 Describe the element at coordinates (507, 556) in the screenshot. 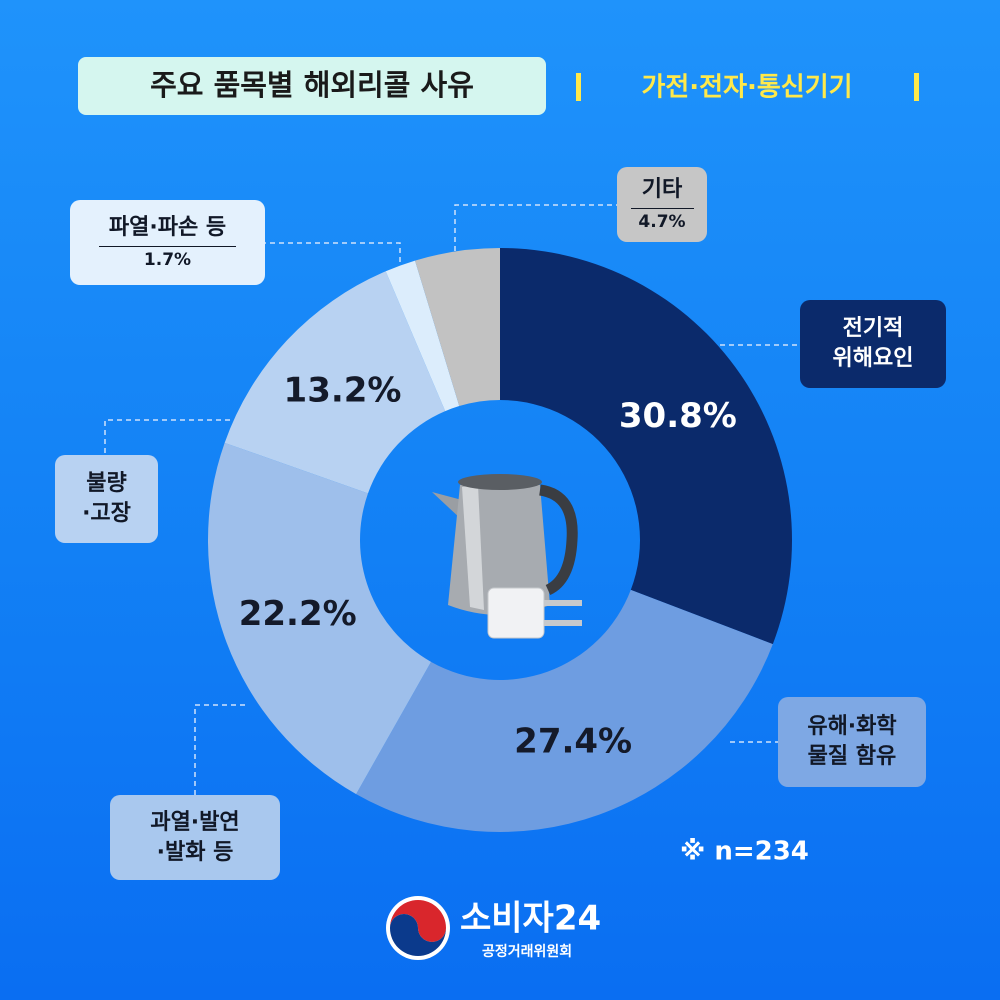

I see `kettle-icon` at that location.